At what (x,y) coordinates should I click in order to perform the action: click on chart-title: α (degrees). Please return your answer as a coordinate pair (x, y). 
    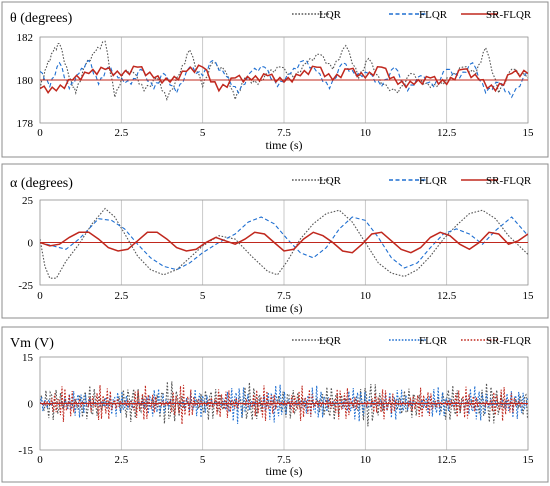
    Looking at the image, I should click on (41, 183).